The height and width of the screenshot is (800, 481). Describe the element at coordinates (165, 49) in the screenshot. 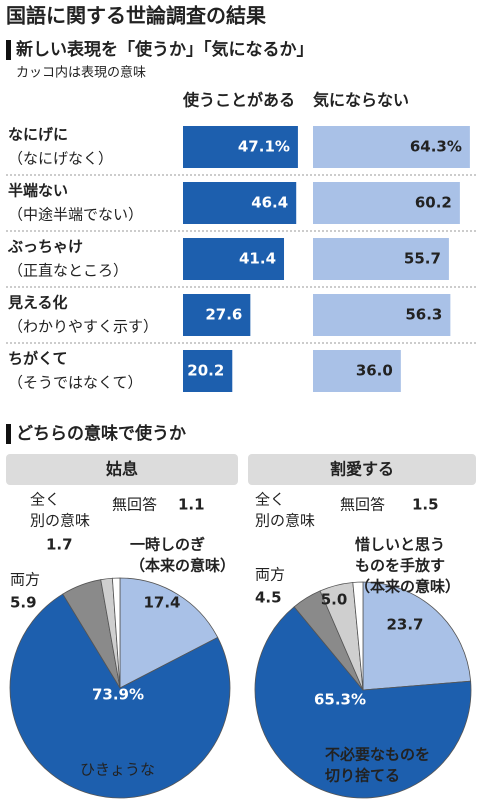

I see `section-title: 新しい表現を「使うか」「気になるか」` at that location.